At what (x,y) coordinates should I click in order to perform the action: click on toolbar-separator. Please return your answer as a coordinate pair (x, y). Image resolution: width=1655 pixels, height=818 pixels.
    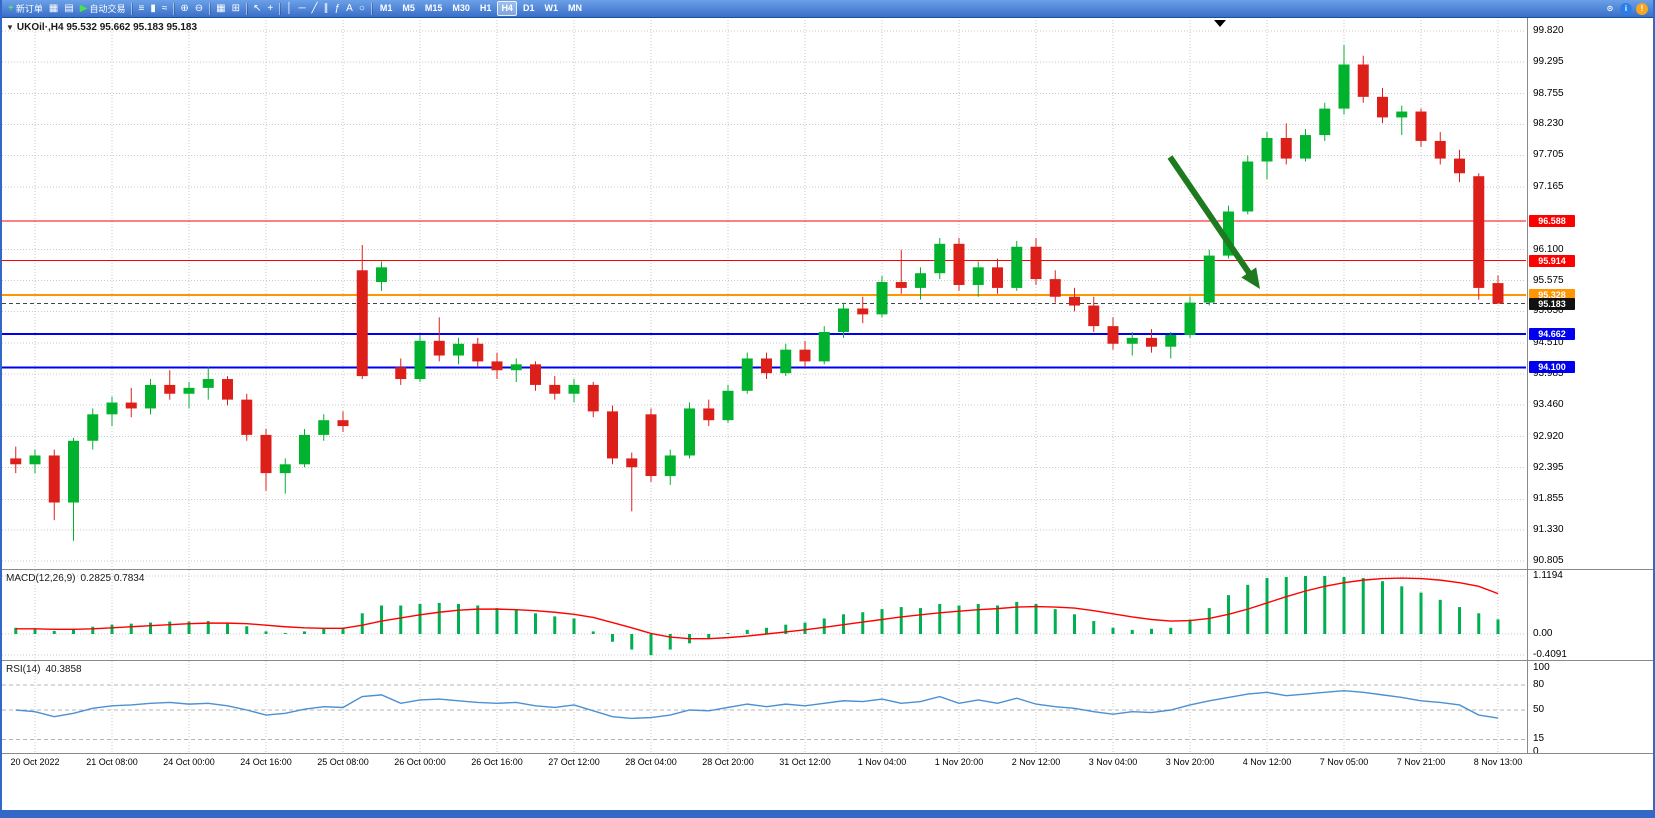
    Looking at the image, I should click on (246, 8).